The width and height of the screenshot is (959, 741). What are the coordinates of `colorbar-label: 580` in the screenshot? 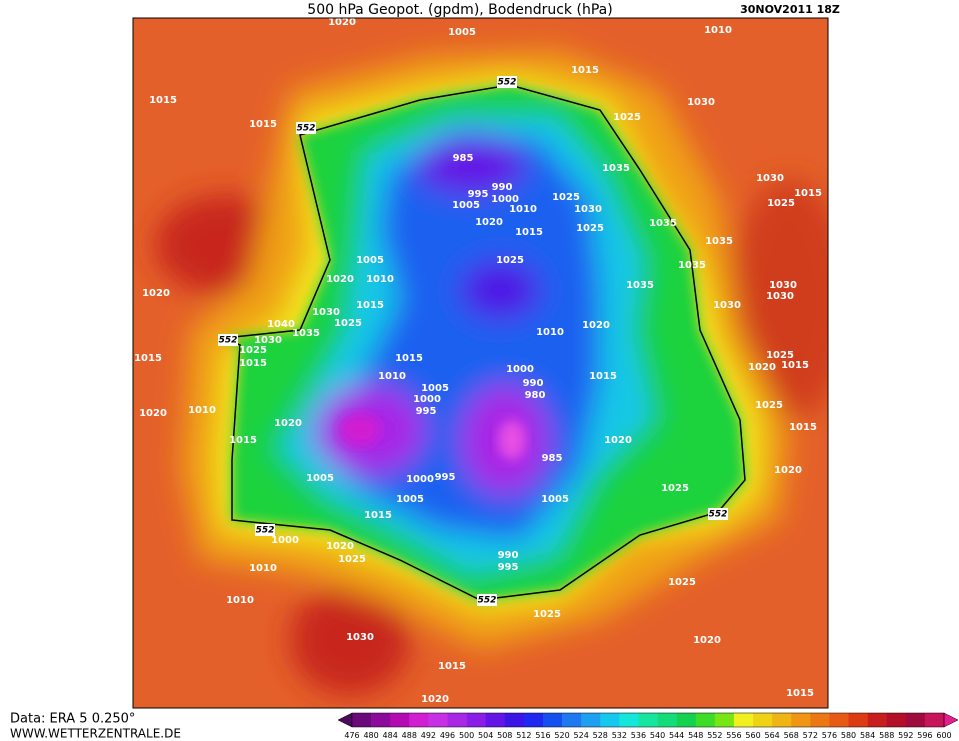 It's located at (848, 735).